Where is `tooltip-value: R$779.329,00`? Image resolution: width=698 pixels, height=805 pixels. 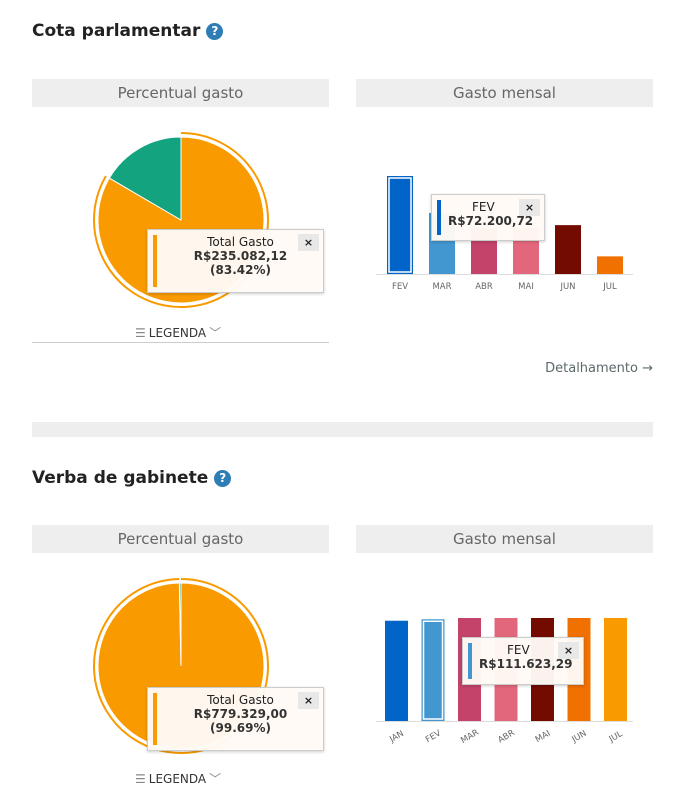
tooltip-value: R$779.329,00 is located at coordinates (240, 714).